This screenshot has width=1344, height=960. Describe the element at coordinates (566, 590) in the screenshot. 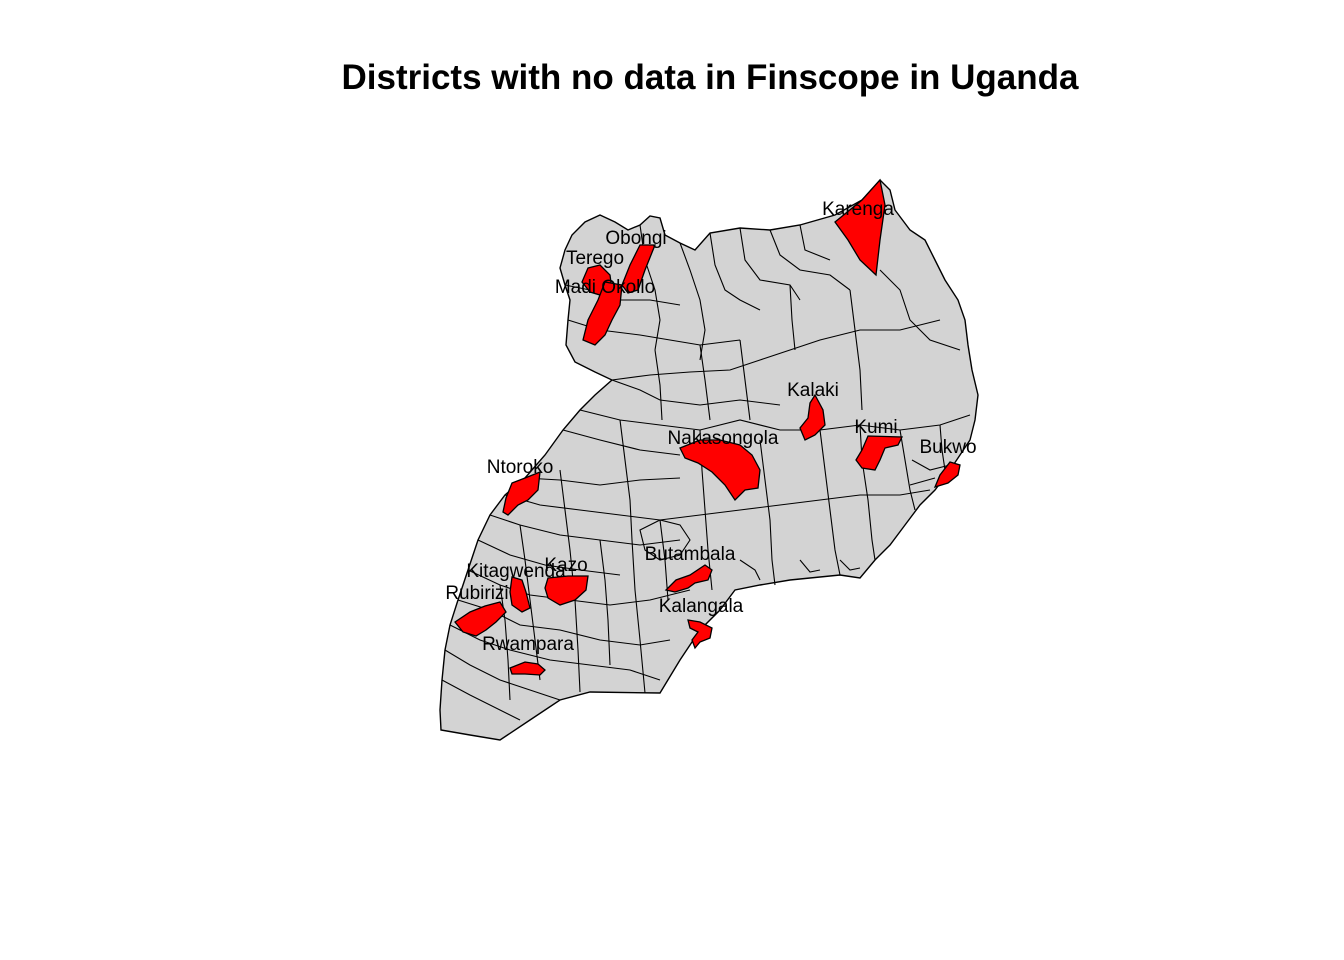

I see `district-kazo` at that location.